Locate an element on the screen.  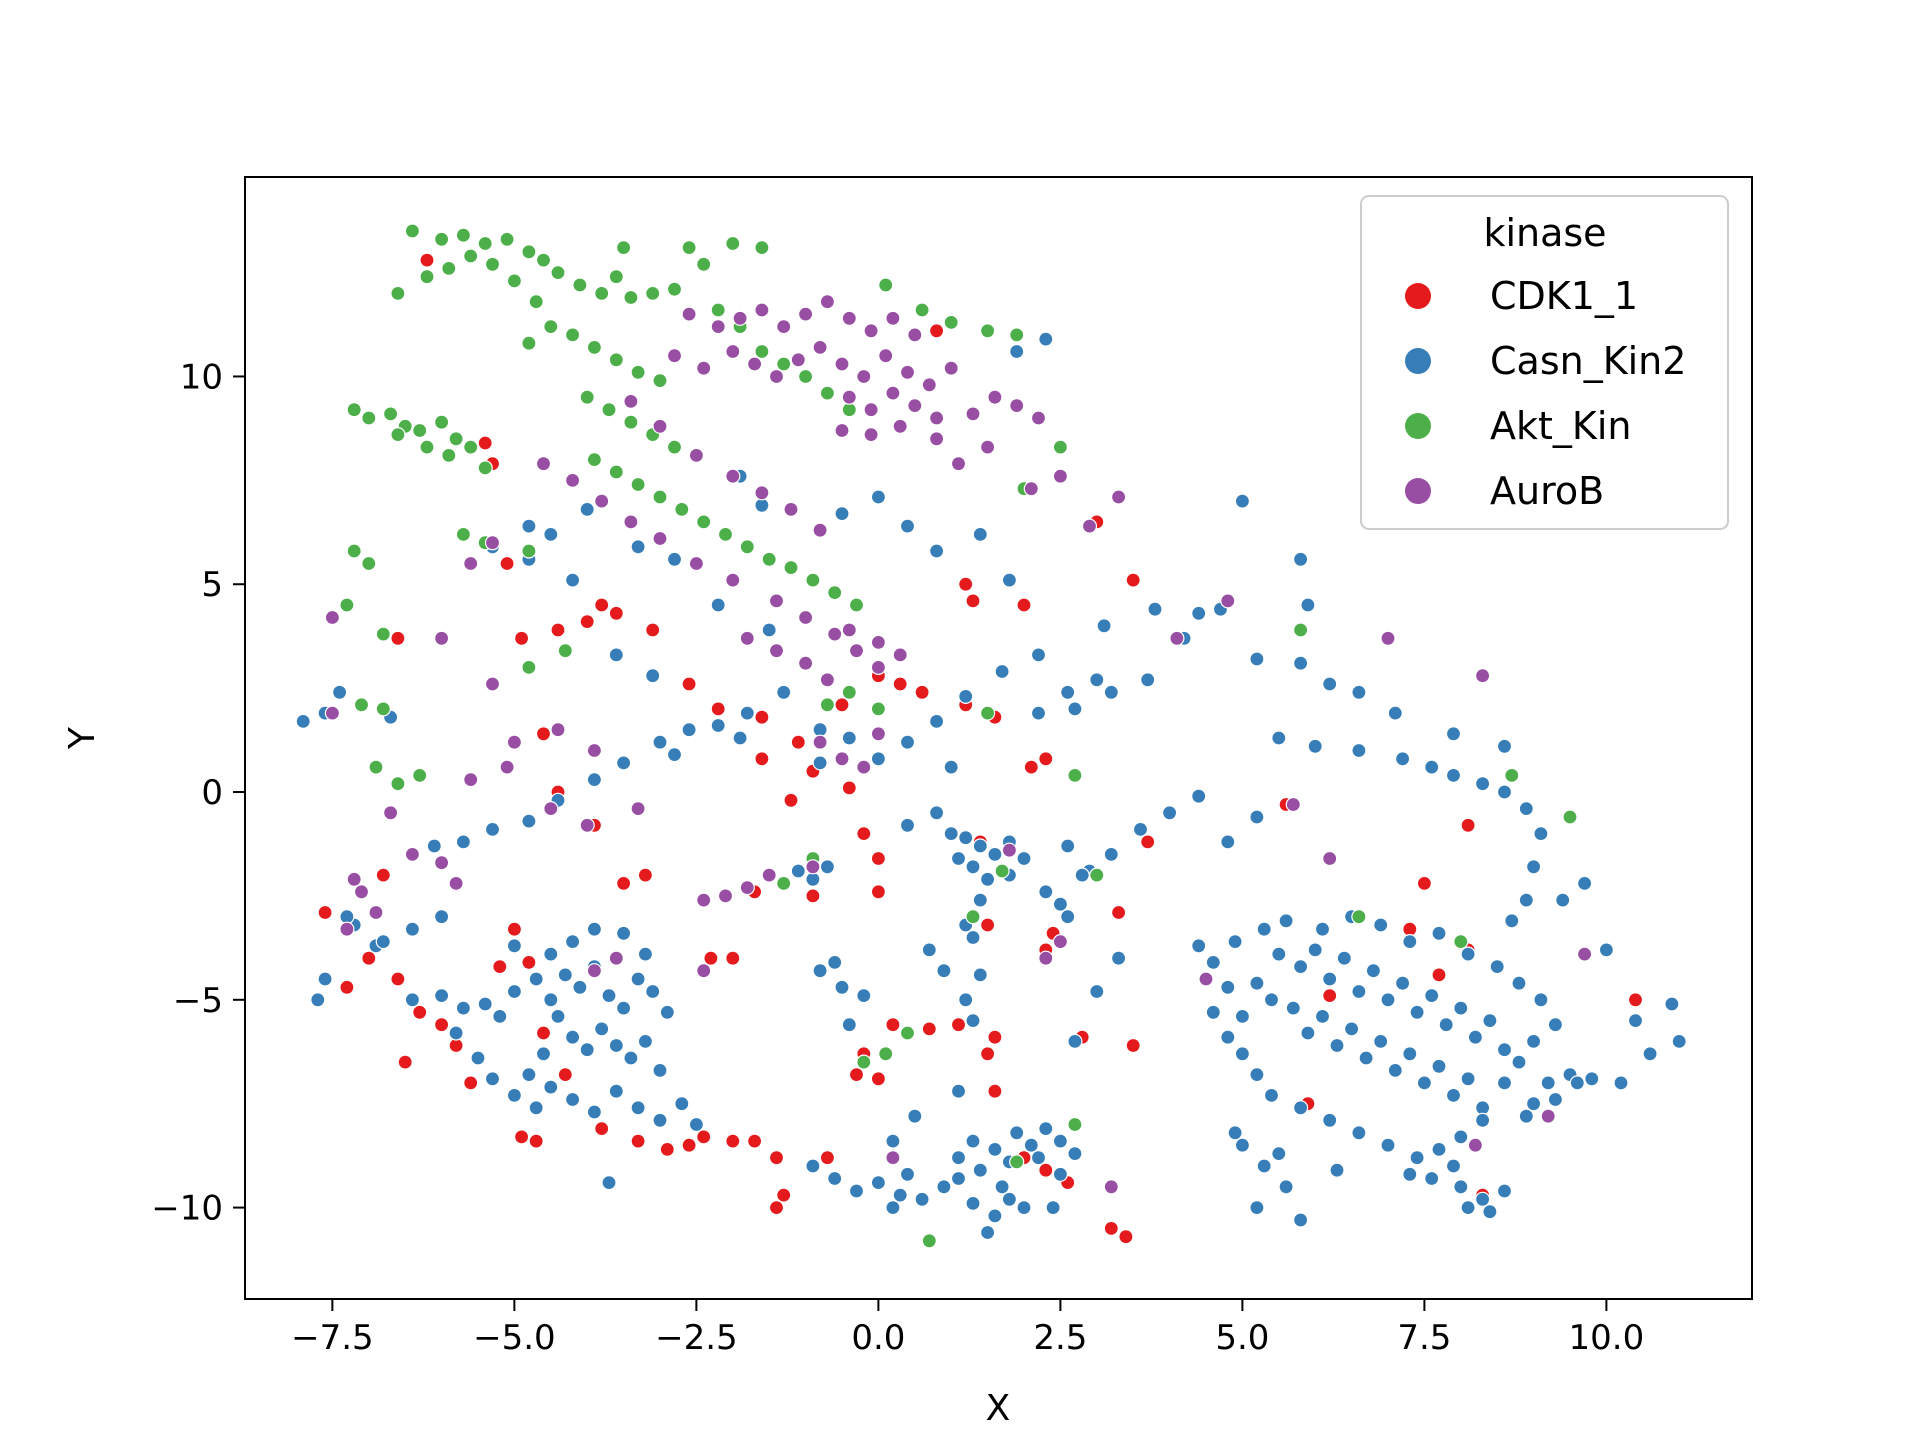
legend-box is located at coordinates (1544, 362).